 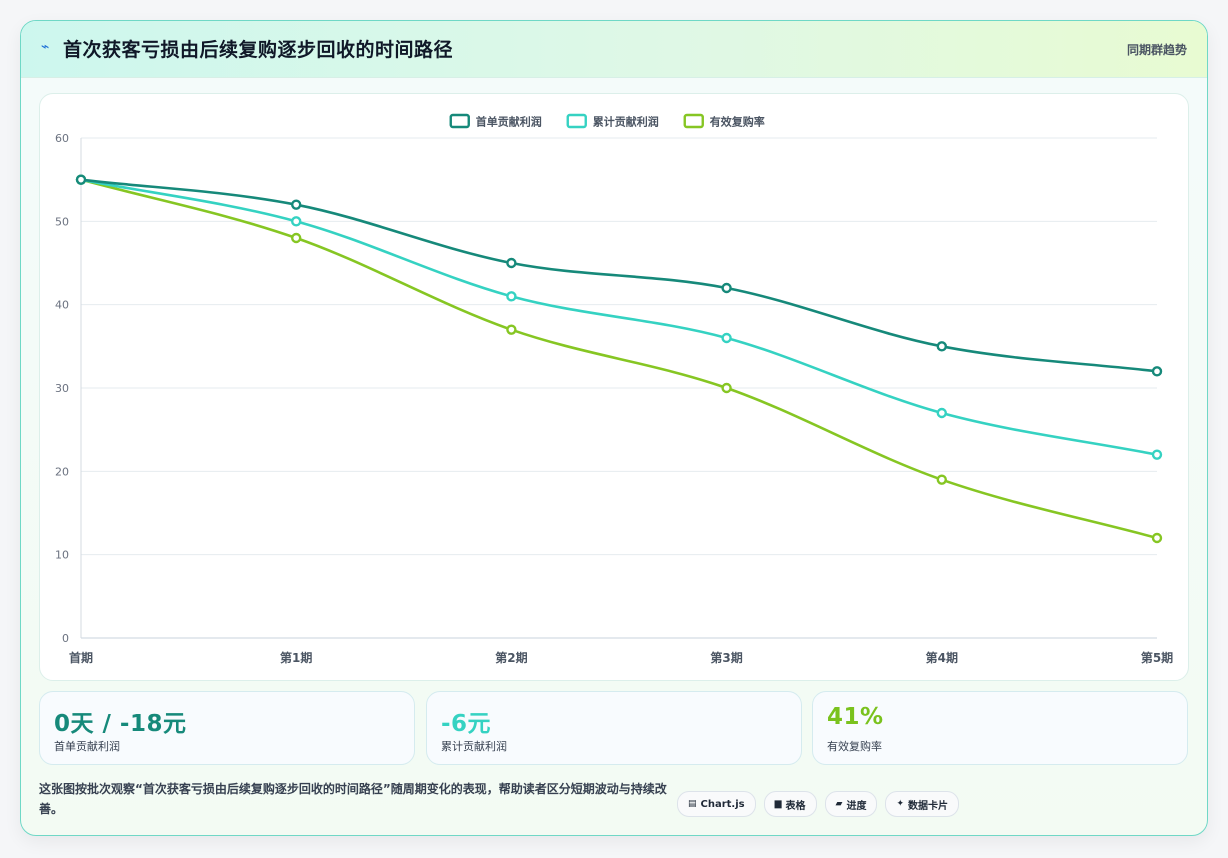 I want to click on chip-label: Chart.js, so click(x=722, y=804).